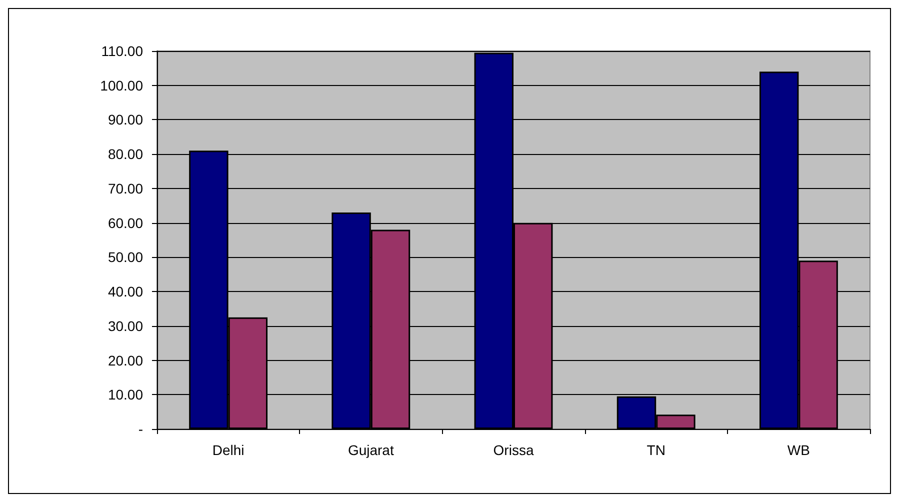  Describe the element at coordinates (122, 85) in the screenshot. I see `y-tick-label: 100.00` at that location.